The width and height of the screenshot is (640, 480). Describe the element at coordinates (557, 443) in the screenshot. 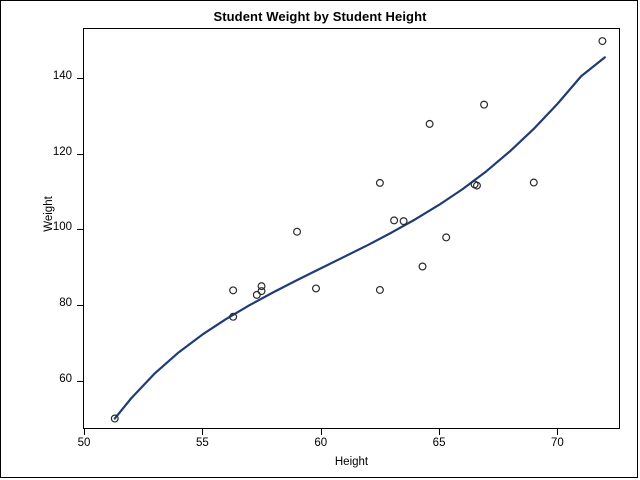

I see `x-tick-label: 70` at that location.